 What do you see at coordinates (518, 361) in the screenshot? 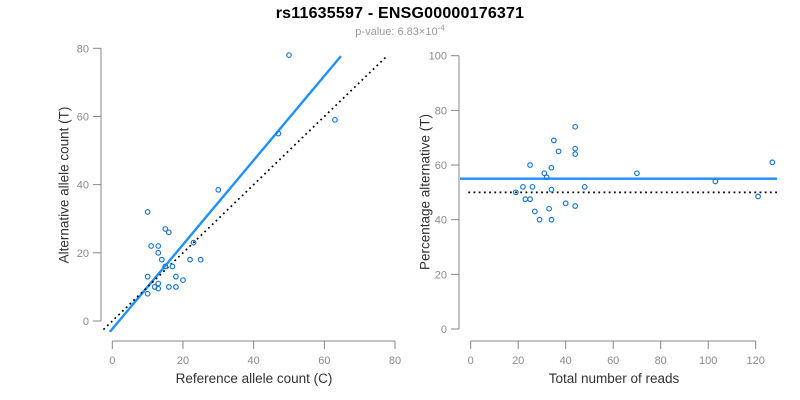
I see `right-x-tick-label: 20` at bounding box center [518, 361].